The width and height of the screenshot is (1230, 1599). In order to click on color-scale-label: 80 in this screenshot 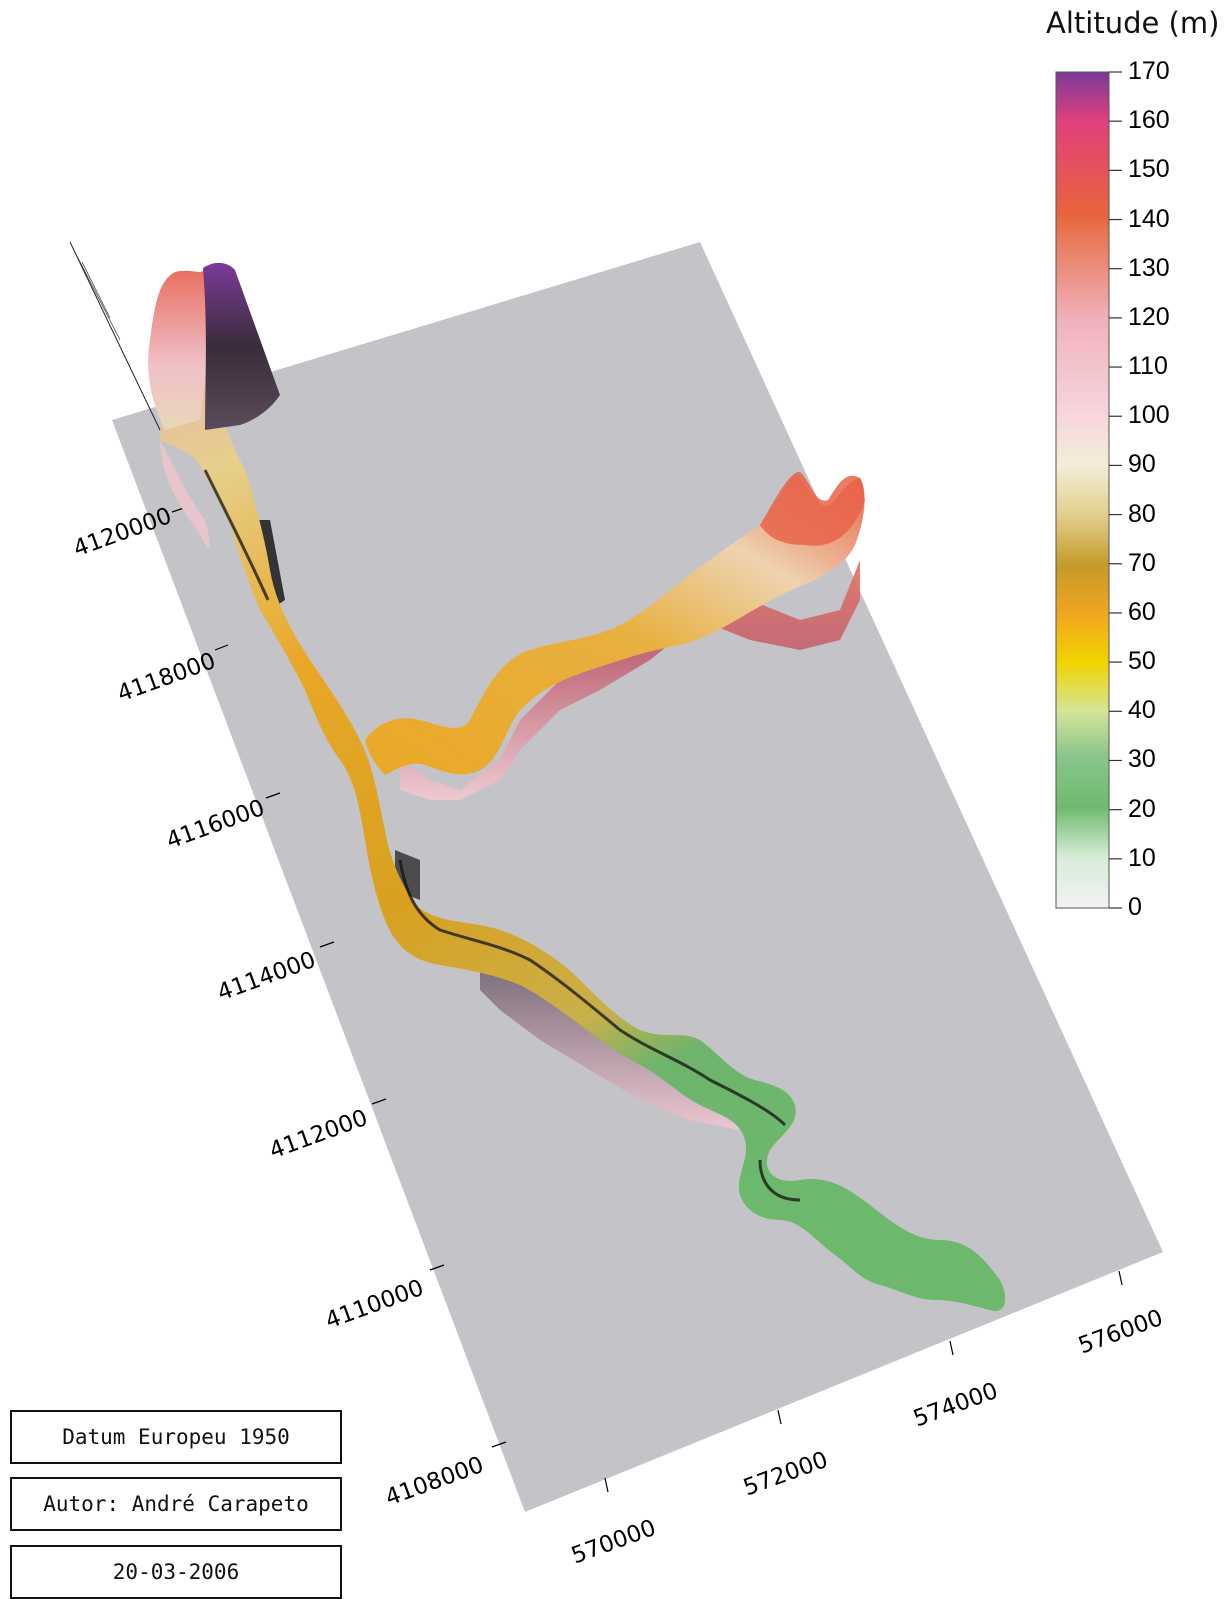, I will do `click(1142, 513)`.